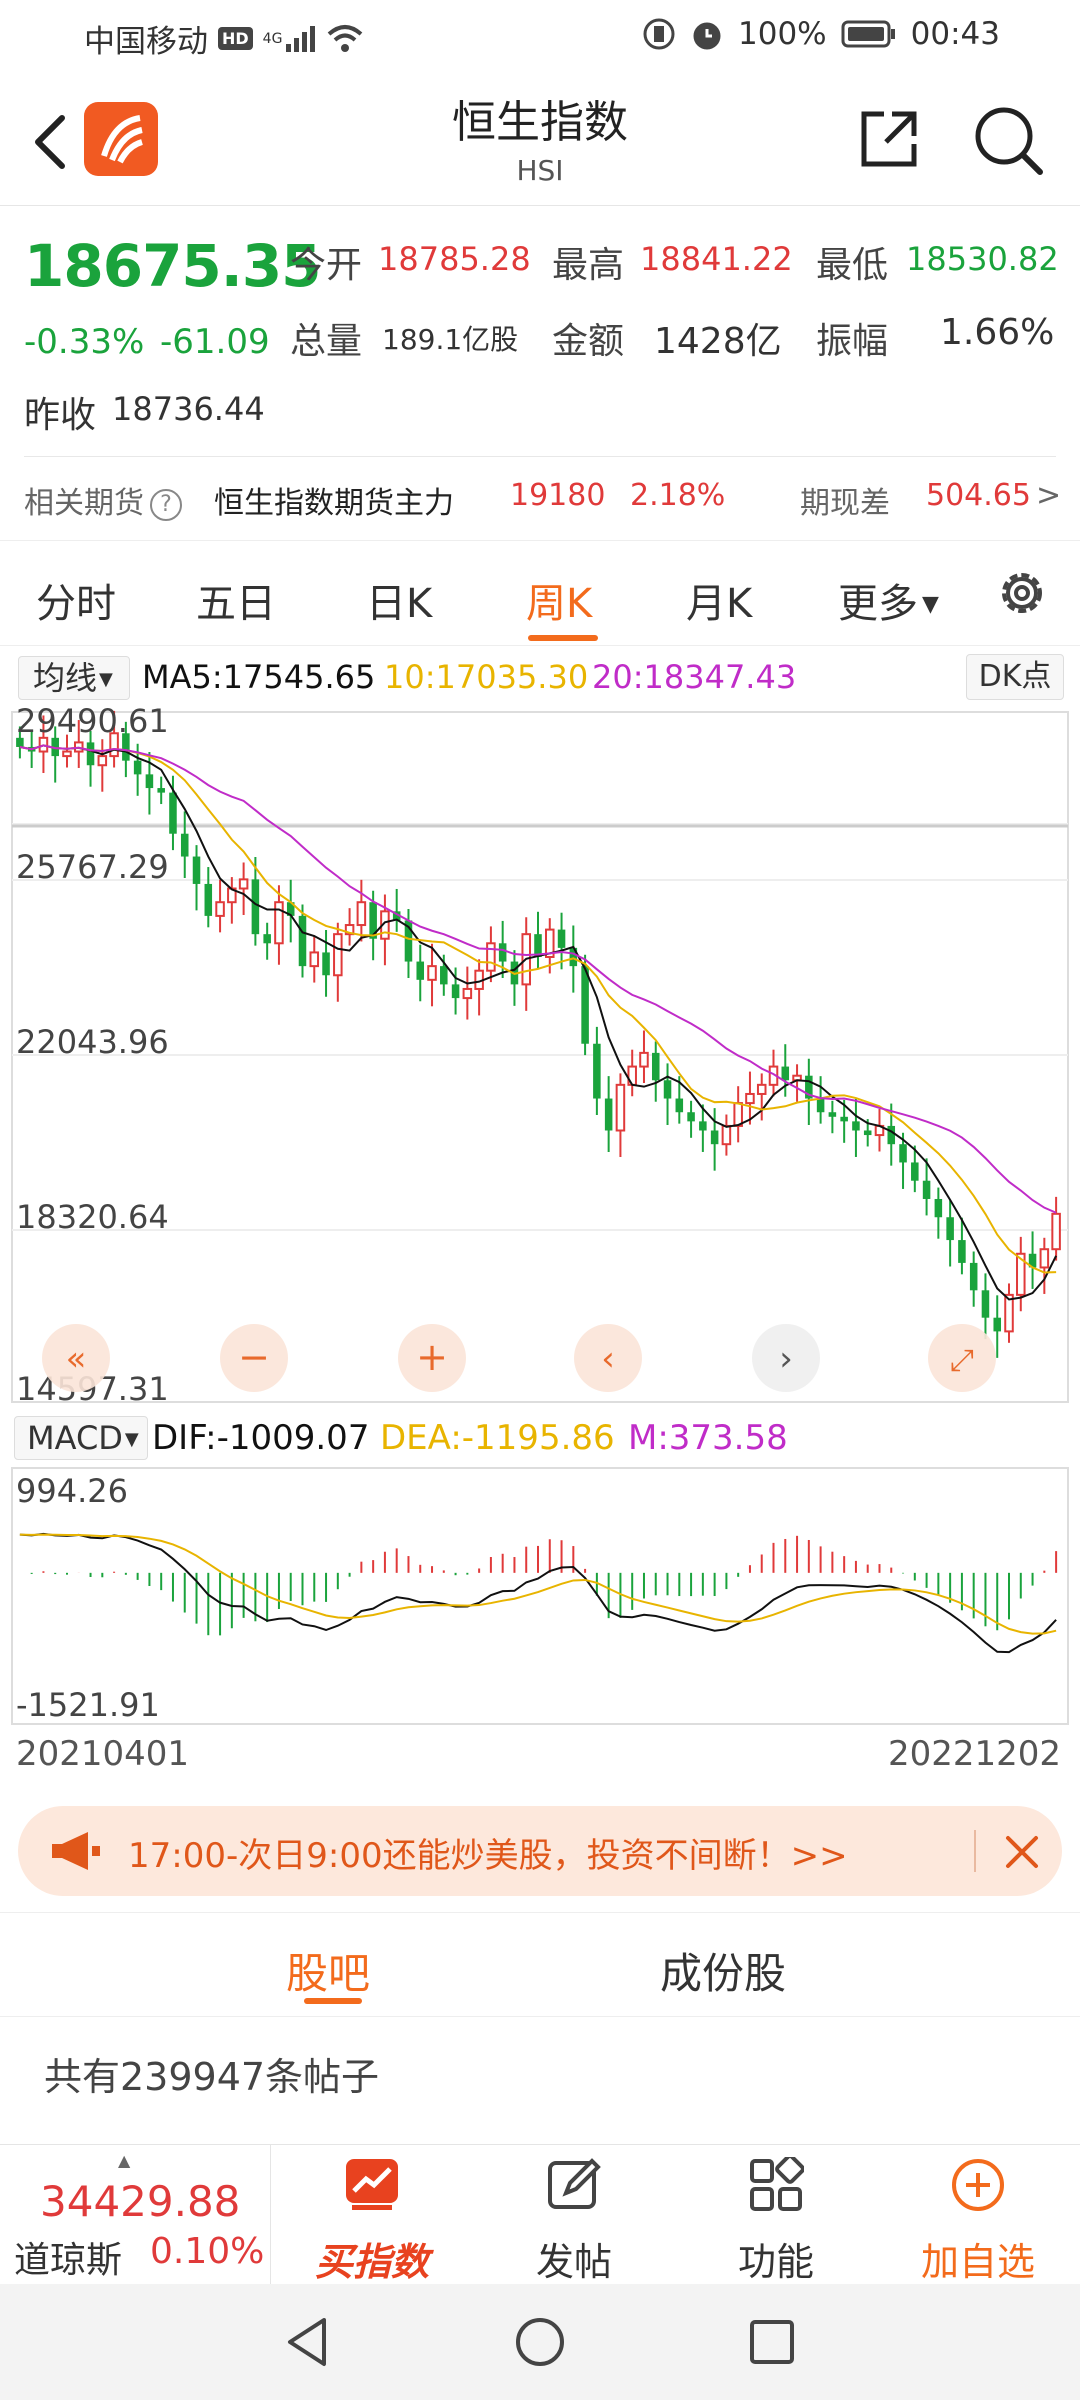  I want to click on close-icon, so click(1022, 1852).